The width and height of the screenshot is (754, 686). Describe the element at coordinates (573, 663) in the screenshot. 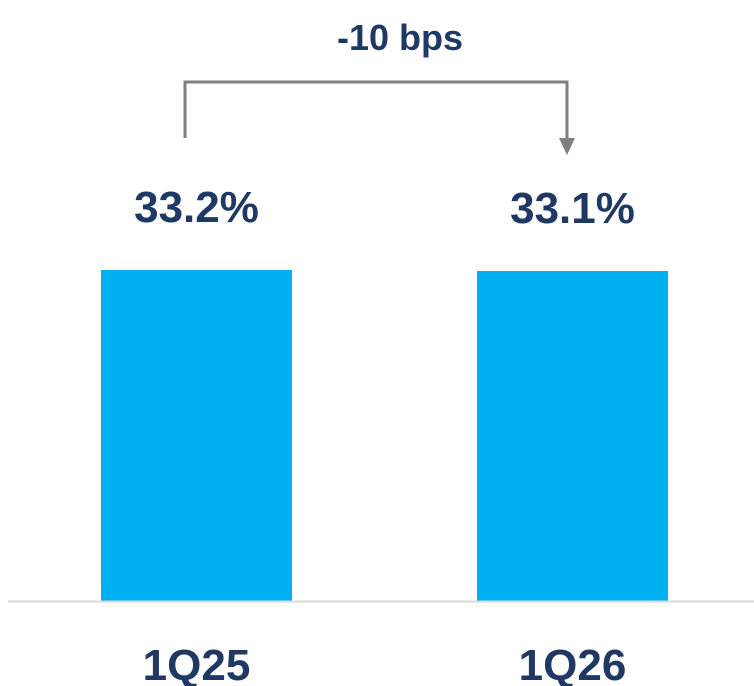

I see `category-label-1q26: 1Q26` at that location.